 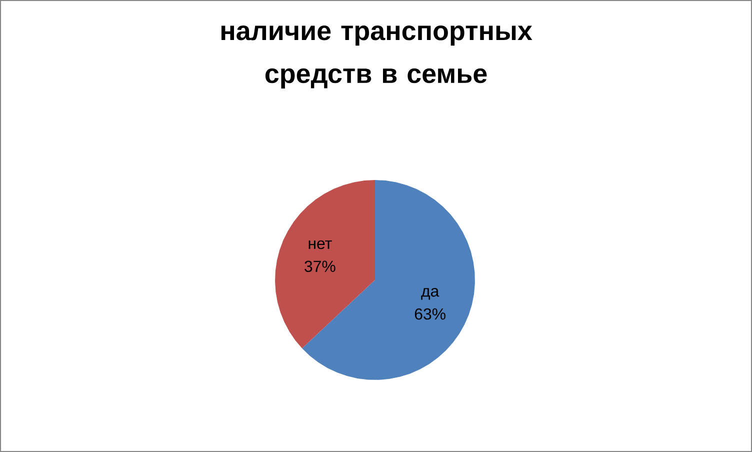 What do you see at coordinates (430, 314) in the screenshot?
I see `data-label: 63%` at bounding box center [430, 314].